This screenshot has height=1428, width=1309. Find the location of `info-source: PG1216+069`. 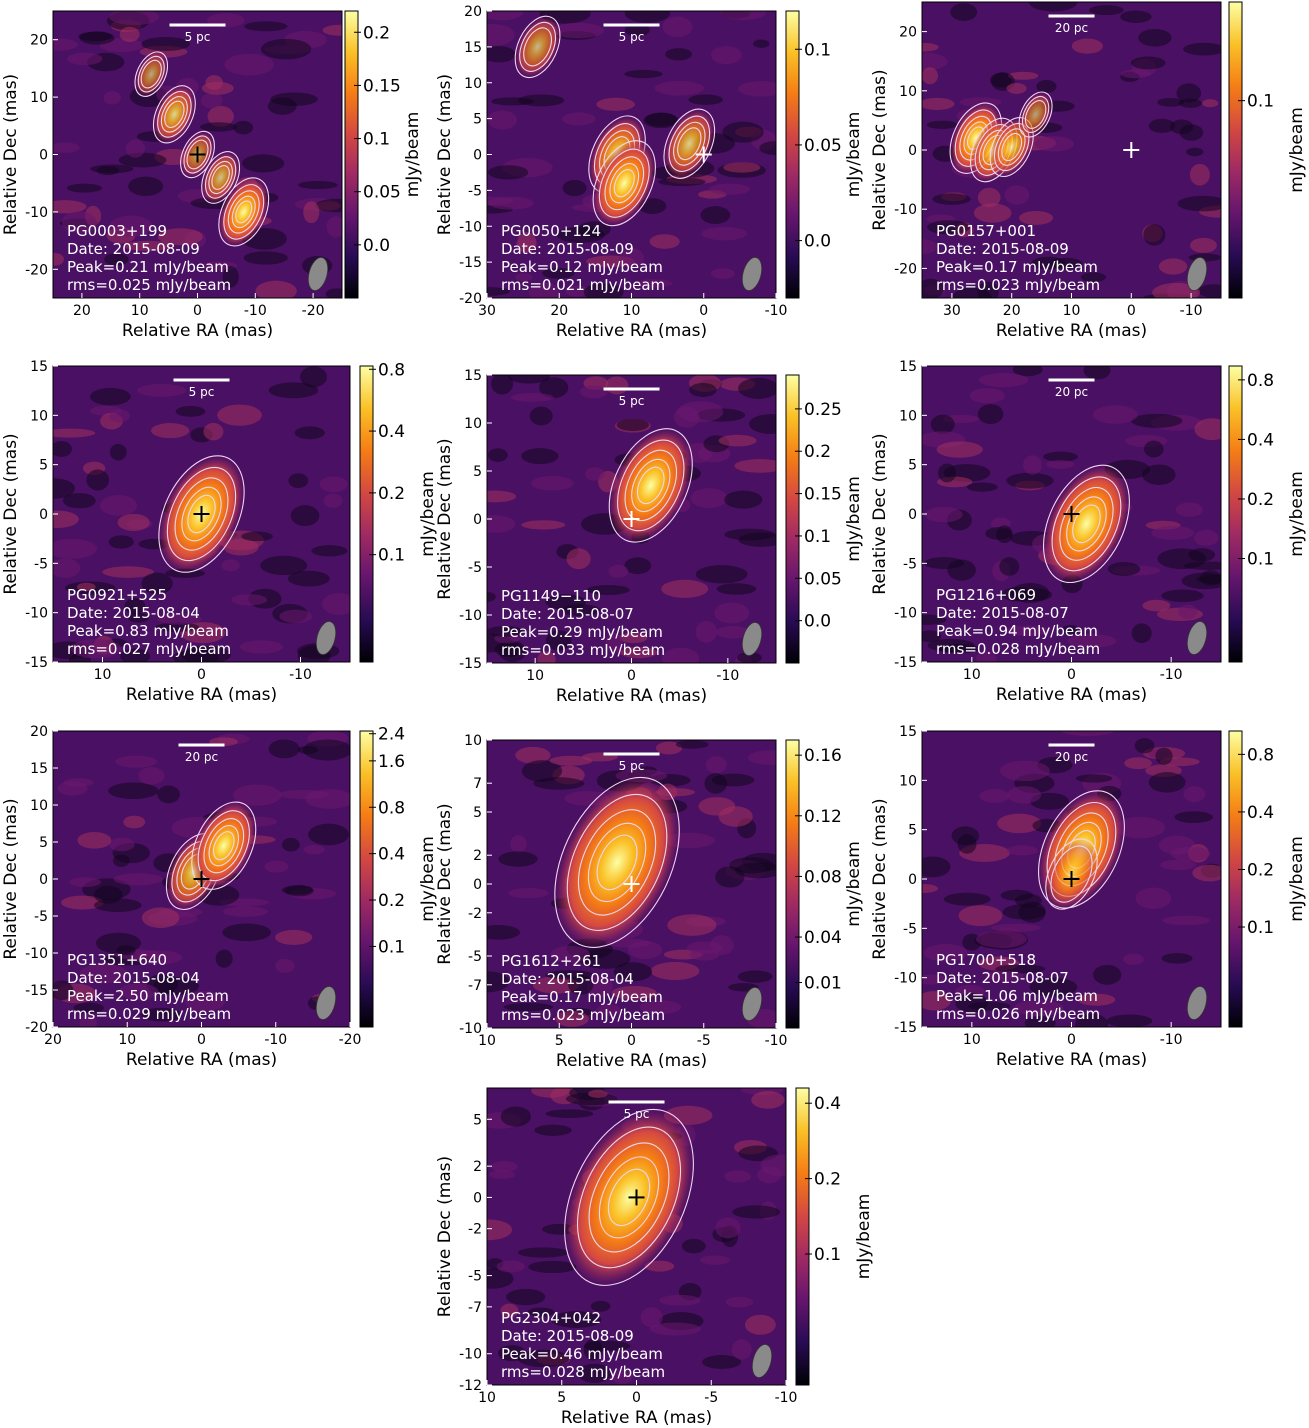

info-source: PG1216+069 is located at coordinates (986, 595).